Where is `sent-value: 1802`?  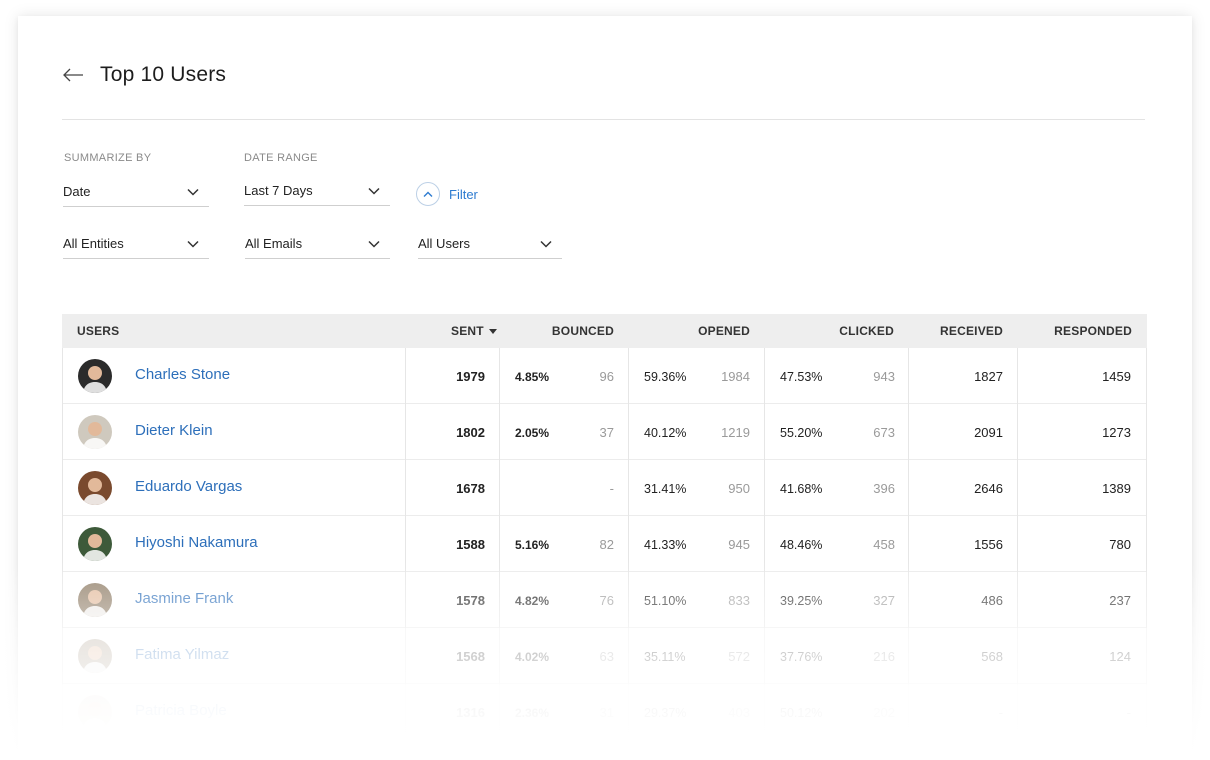 sent-value: 1802 is located at coordinates (470, 432).